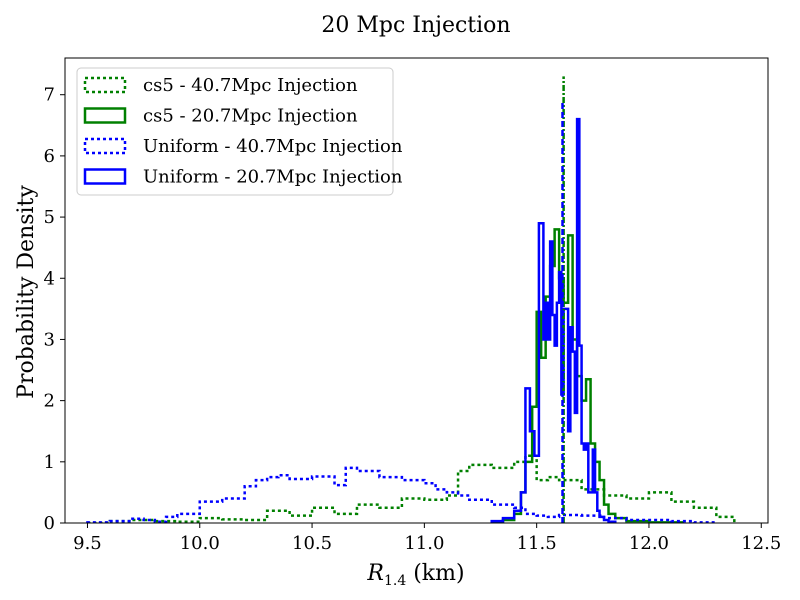 Image resolution: width=800 pixels, height=600 pixels. I want to click on legend-label-1: cs5 - 20.7Mpc Injection, so click(250, 116).